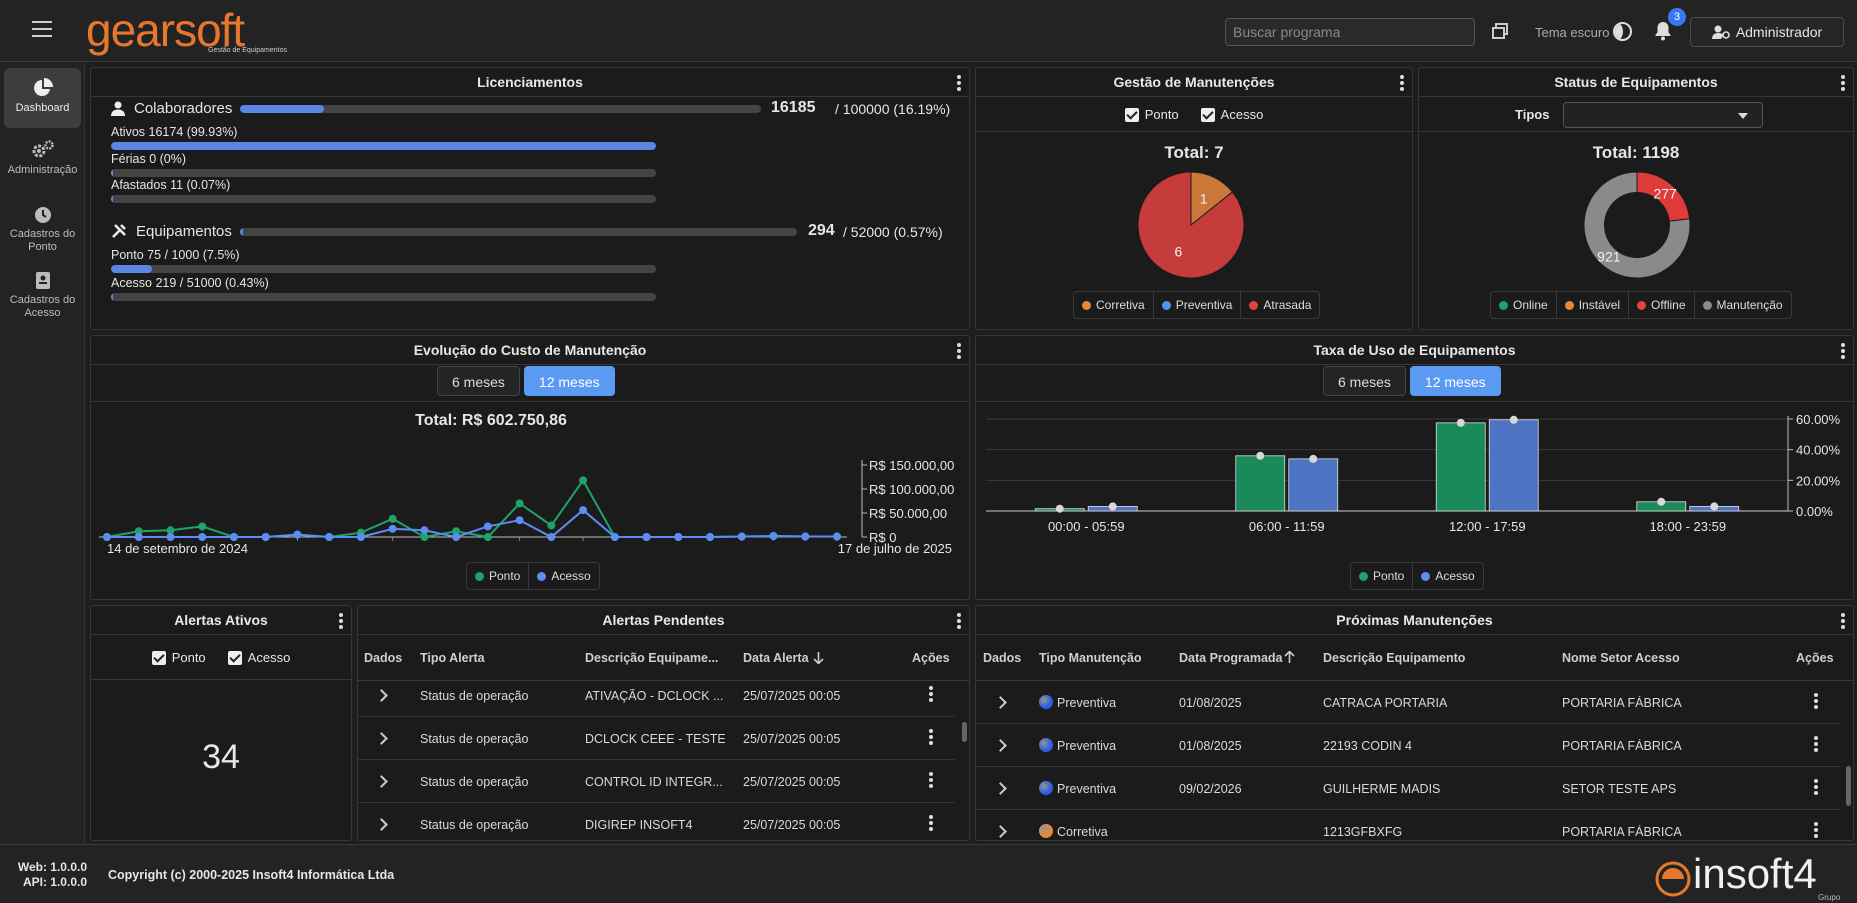 The image size is (1857, 903). Describe the element at coordinates (1593, 305) in the screenshot. I see `legend-item: Instável` at that location.